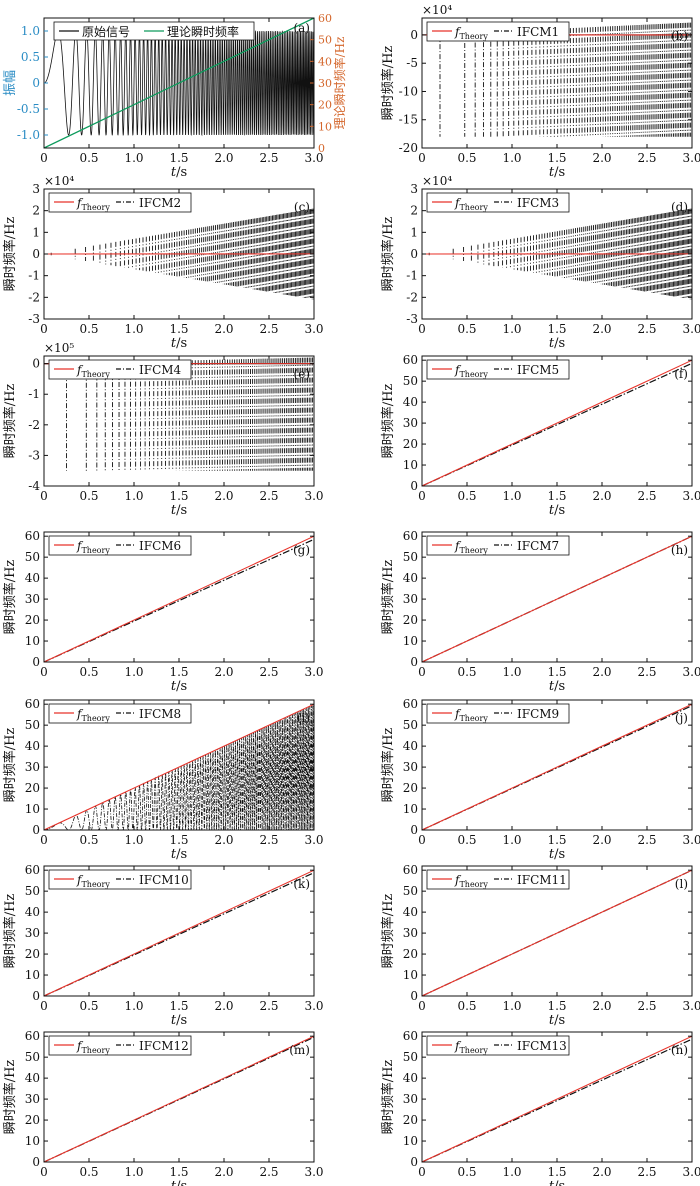 This screenshot has height=1186, width=700. I want to click on legend: fTheory IFCM8, so click(120, 713).